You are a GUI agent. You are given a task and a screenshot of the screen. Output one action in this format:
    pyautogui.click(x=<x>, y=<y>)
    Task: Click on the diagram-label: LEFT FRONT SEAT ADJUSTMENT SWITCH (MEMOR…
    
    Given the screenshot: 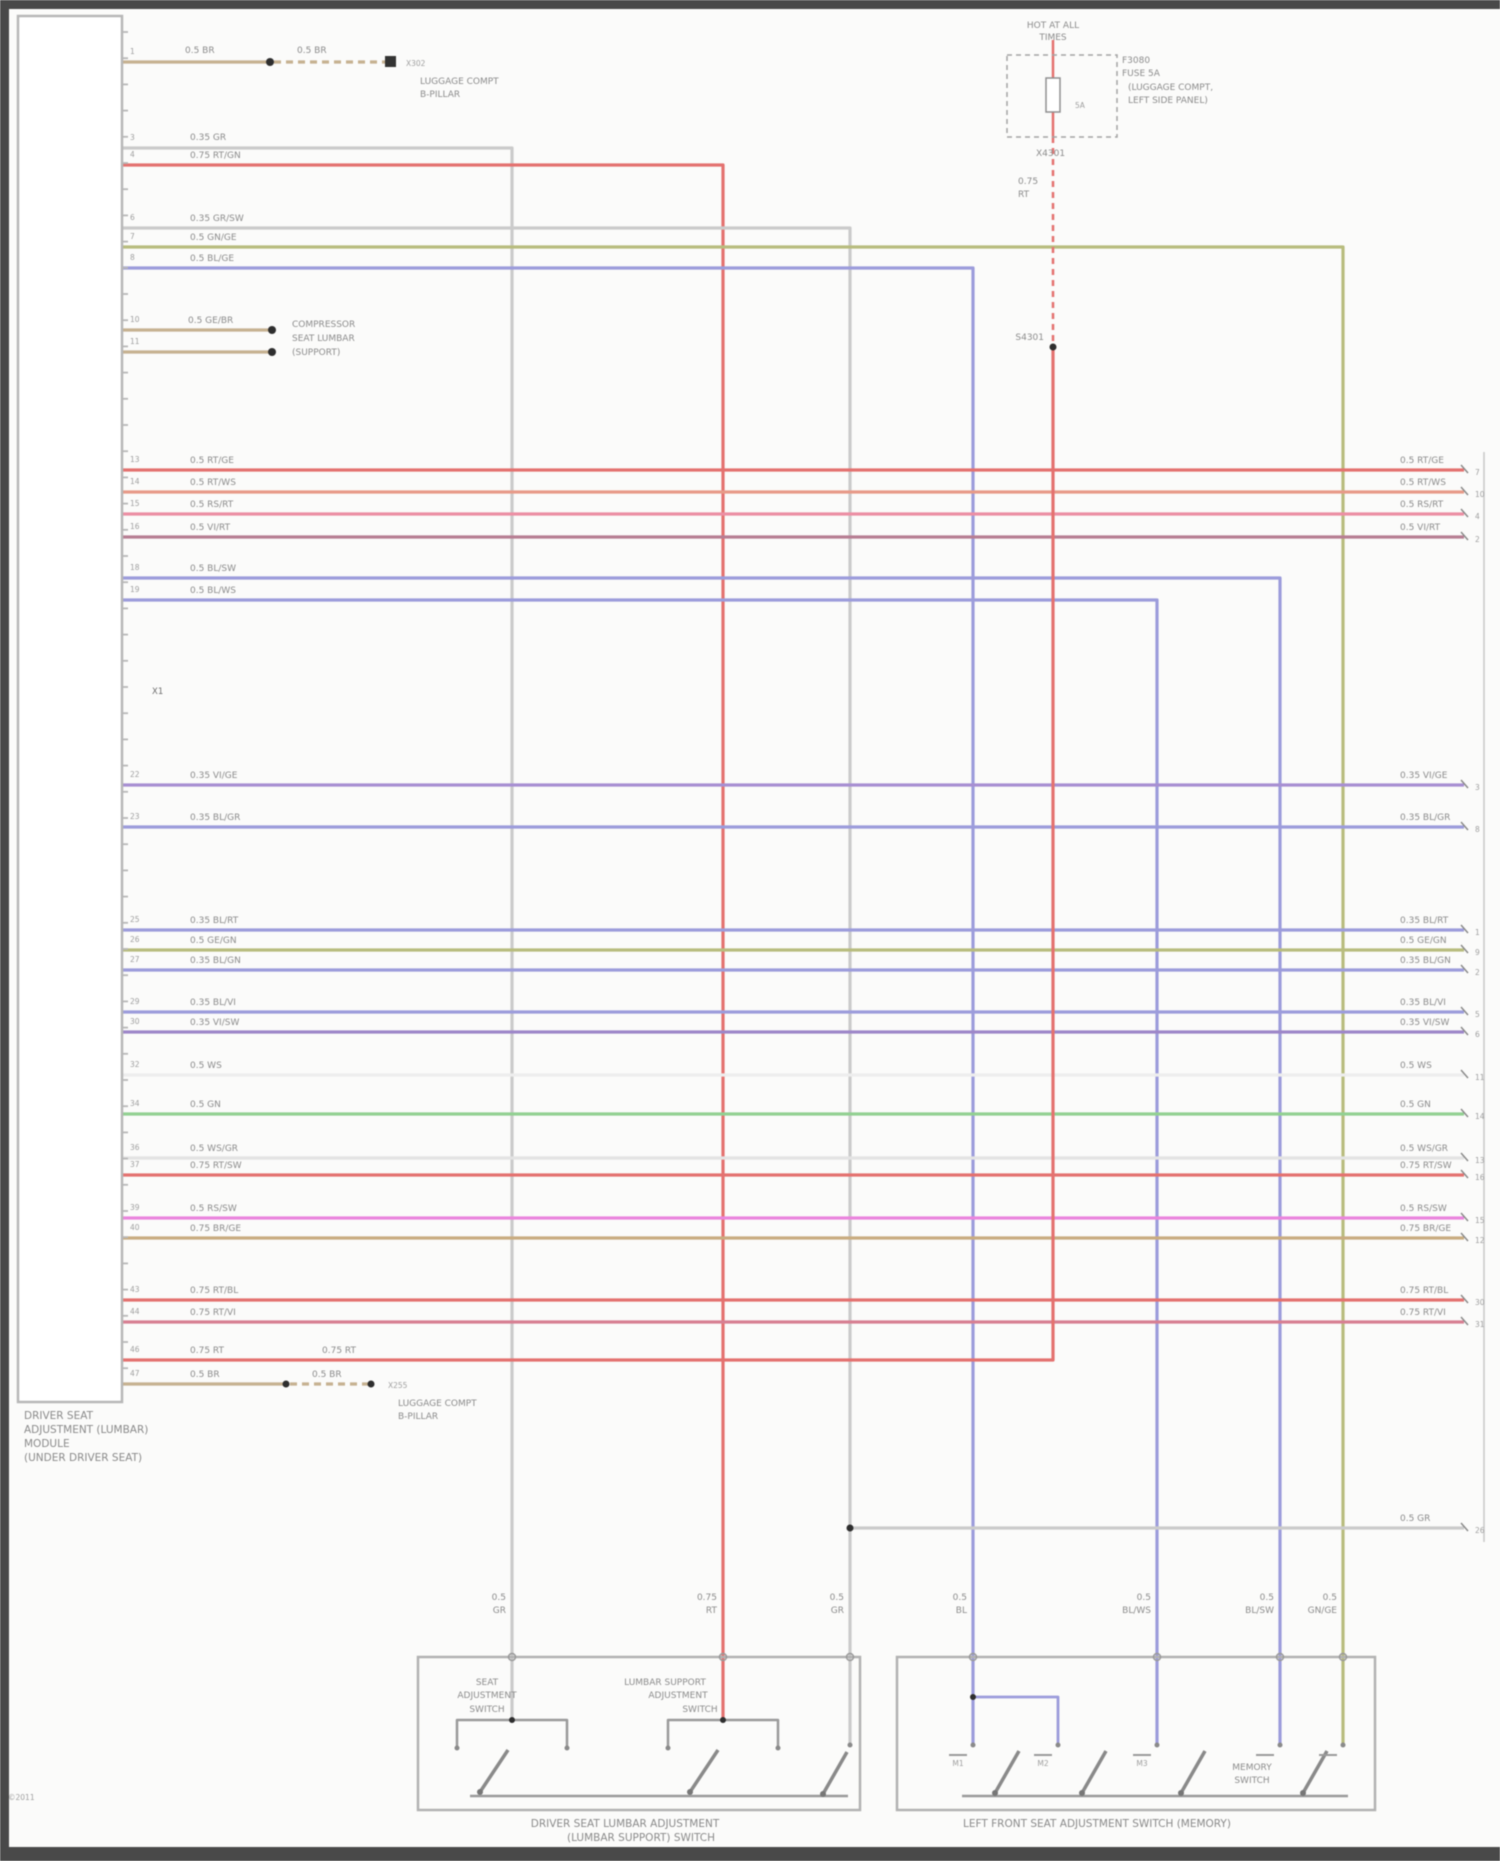 What is the action you would take?
    pyautogui.click(x=1097, y=1824)
    